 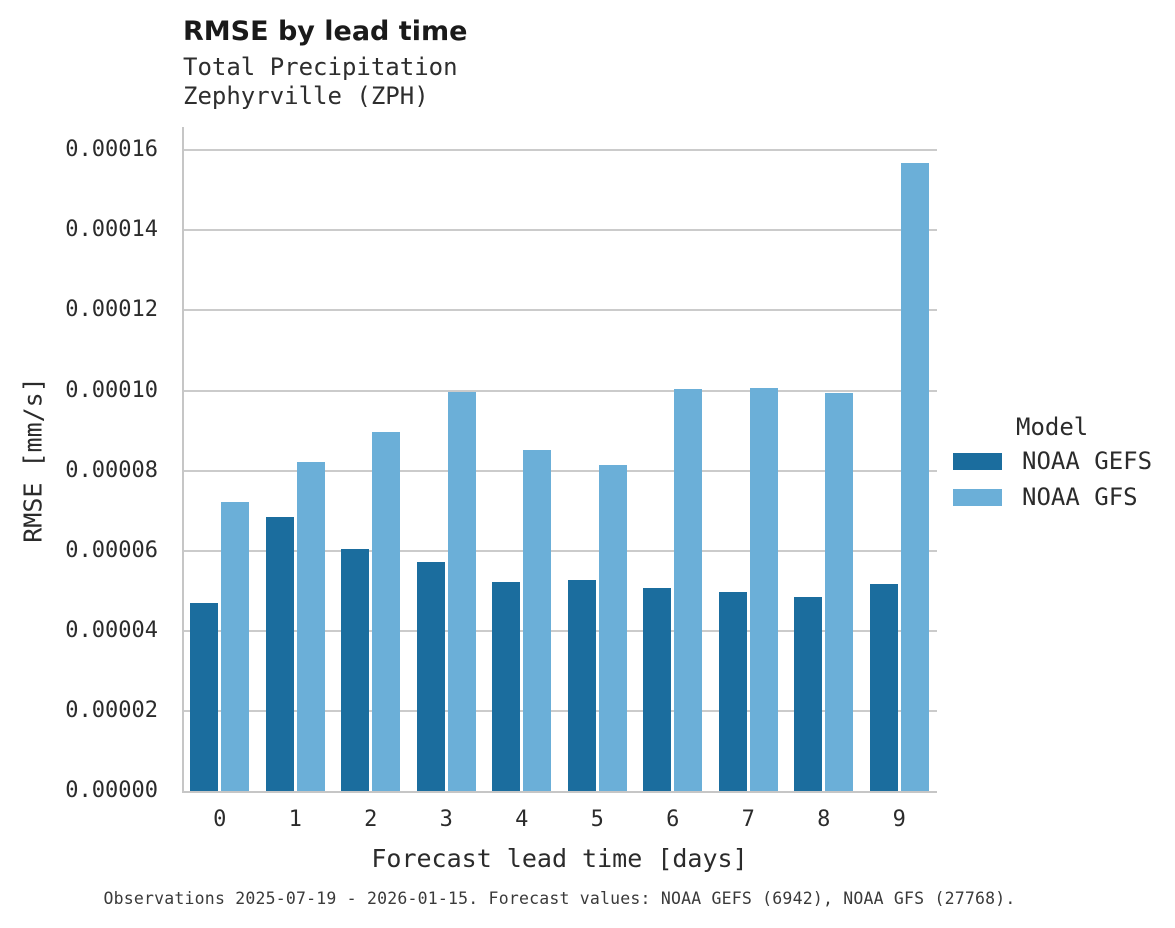 I want to click on y-tick-label: 0.00004, so click(x=111, y=630).